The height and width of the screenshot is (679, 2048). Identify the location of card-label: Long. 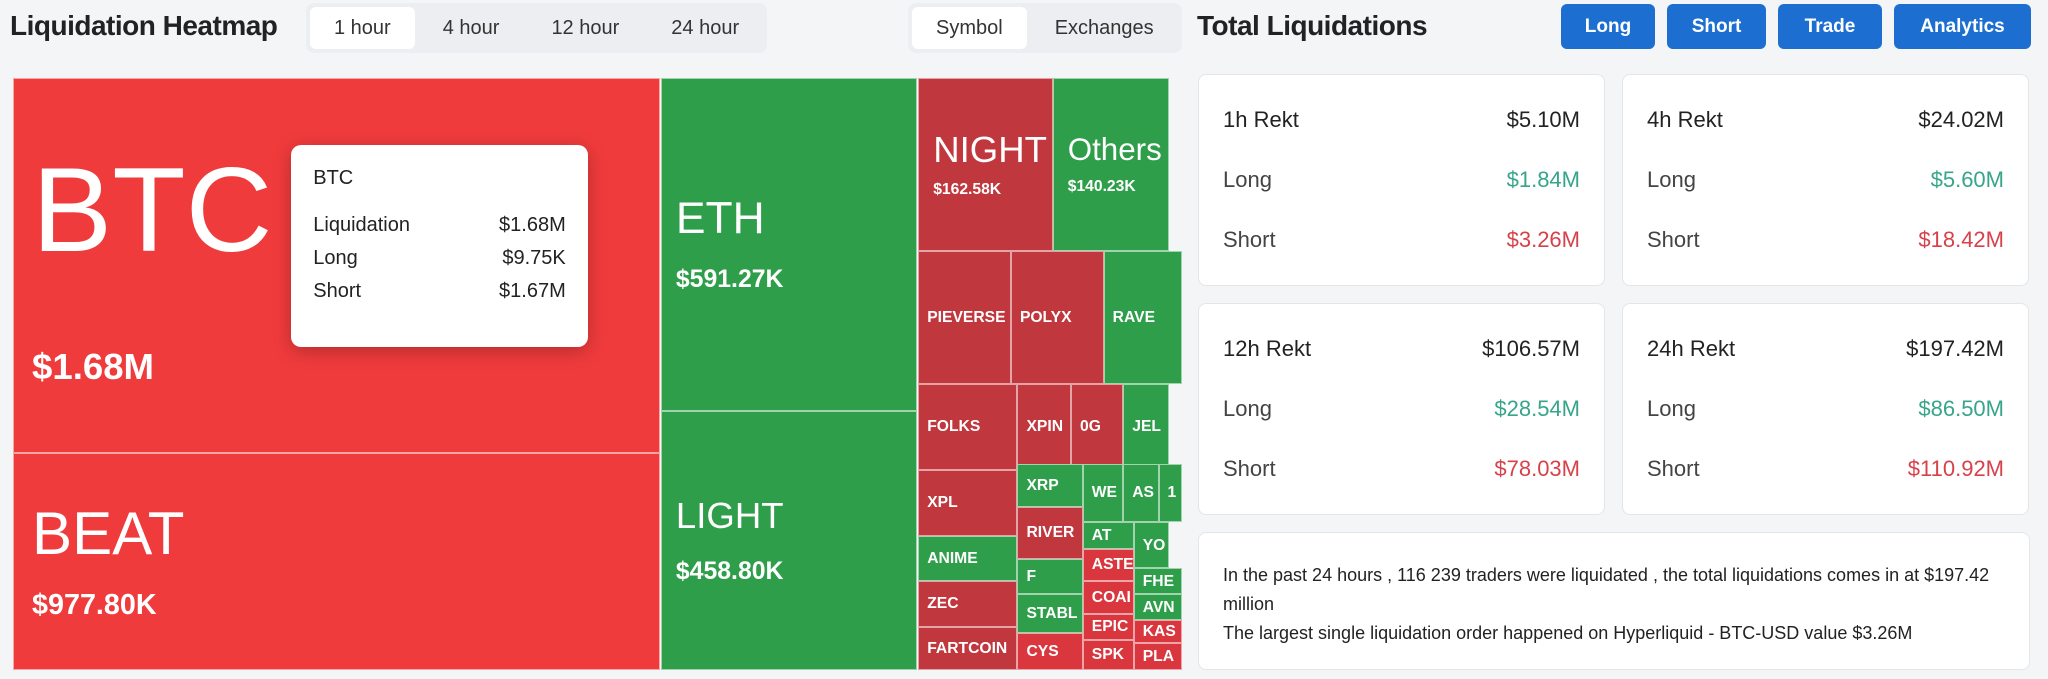
(1247, 408).